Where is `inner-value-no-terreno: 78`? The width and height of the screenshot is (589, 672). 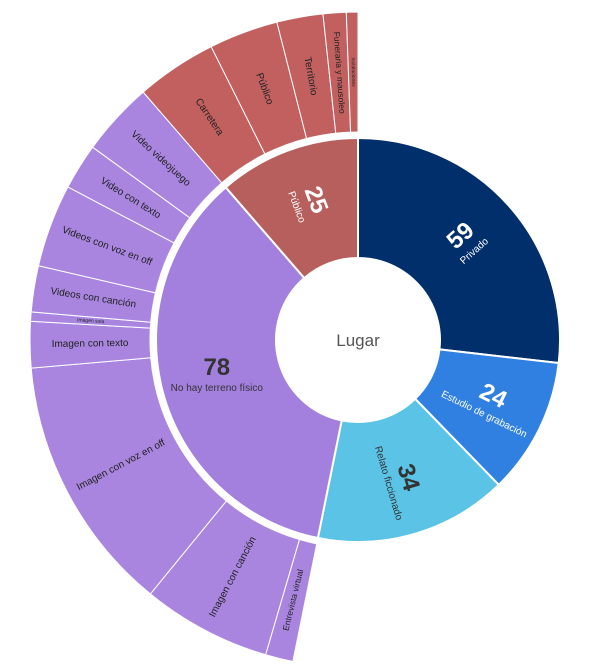 inner-value-no-terreno: 78 is located at coordinates (216, 367).